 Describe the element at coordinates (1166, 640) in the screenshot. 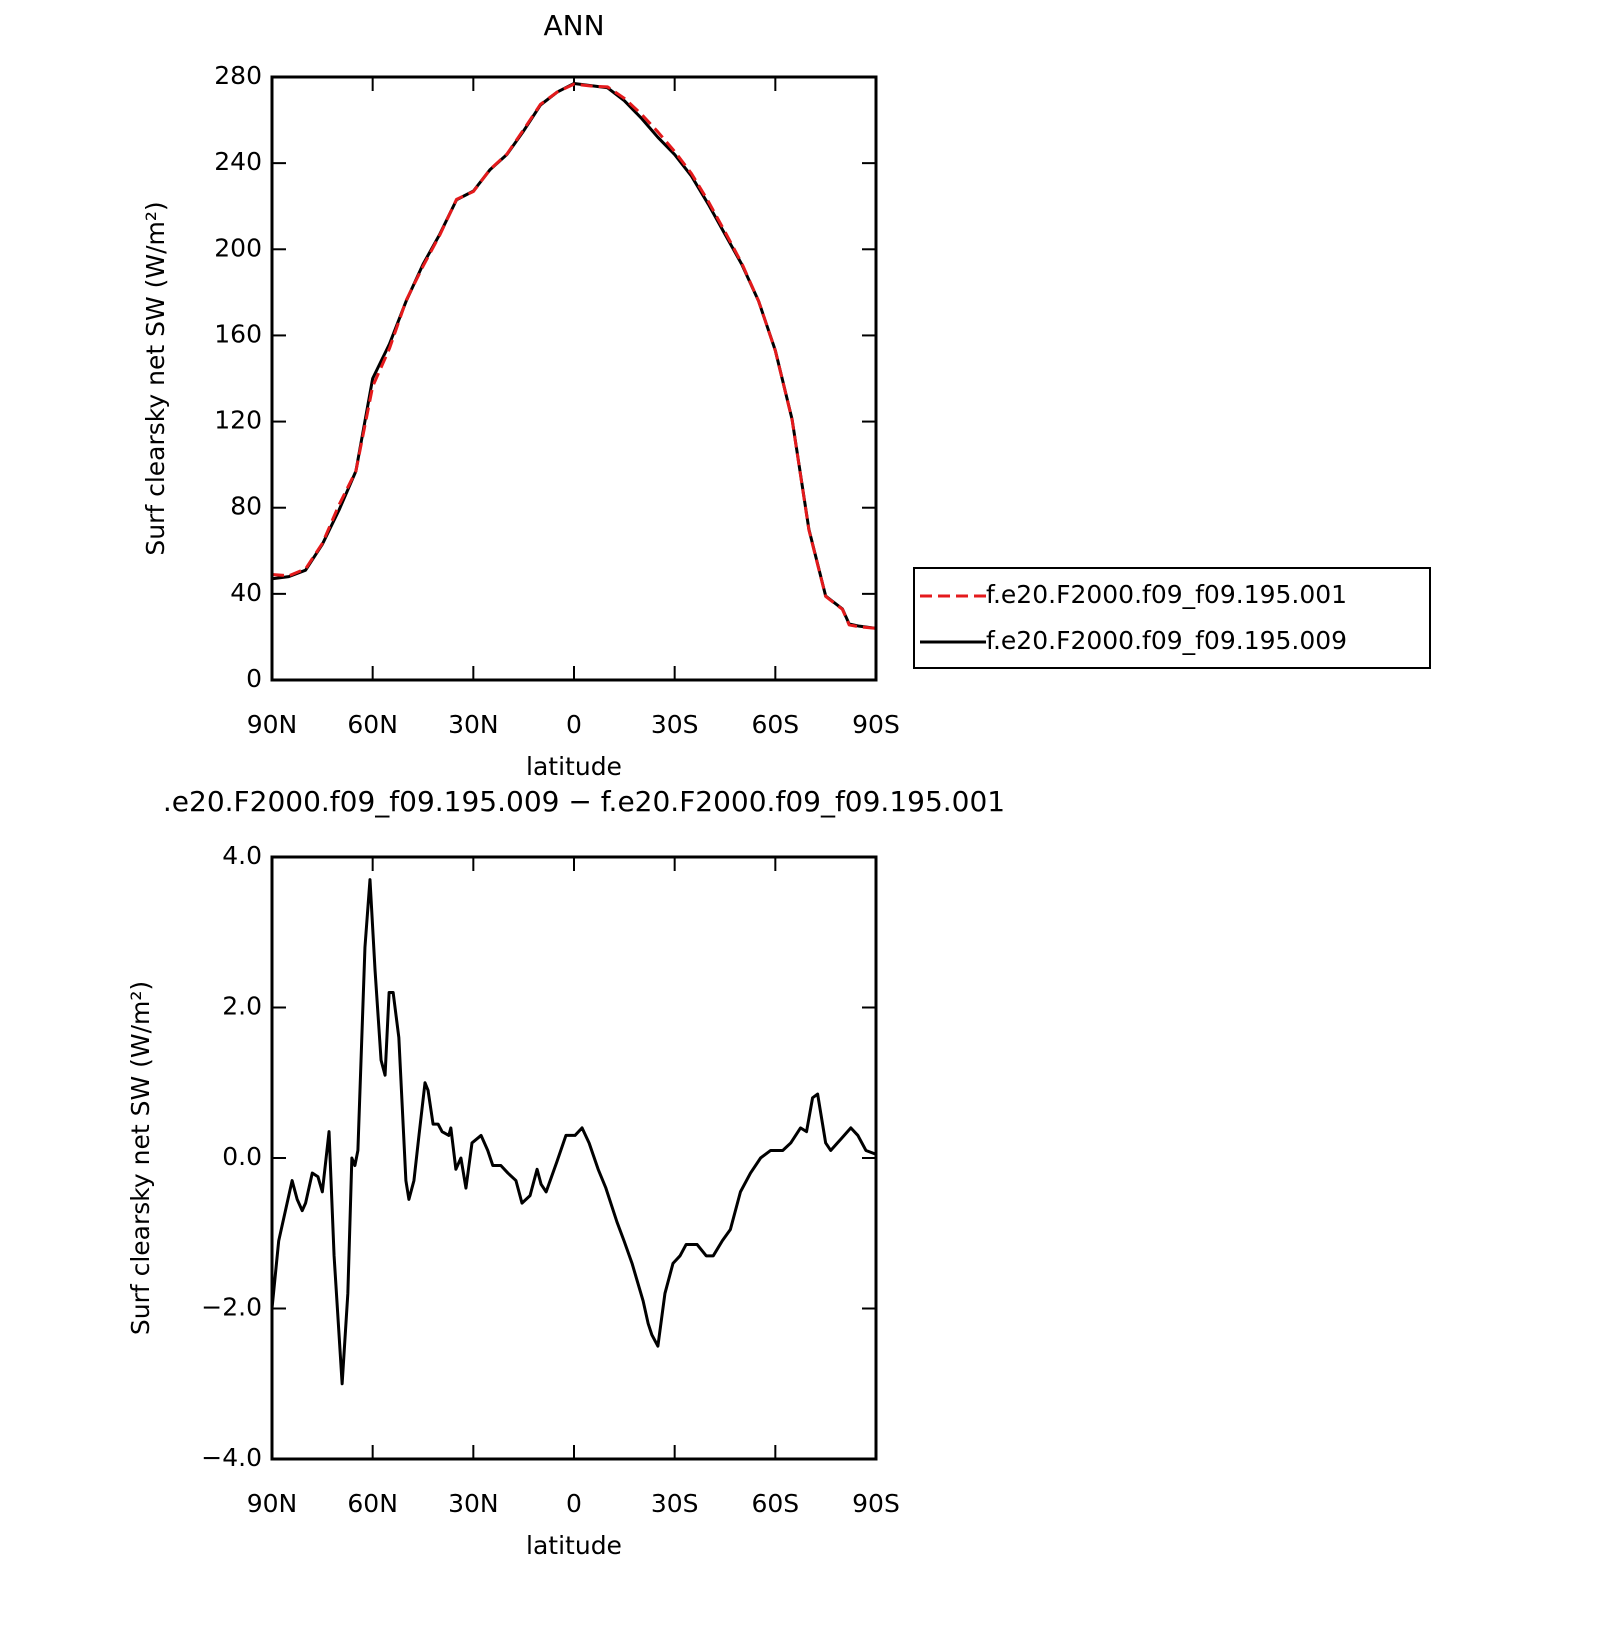

I see `legend-label: f.e20.F2000.f09_f09.195.009` at that location.